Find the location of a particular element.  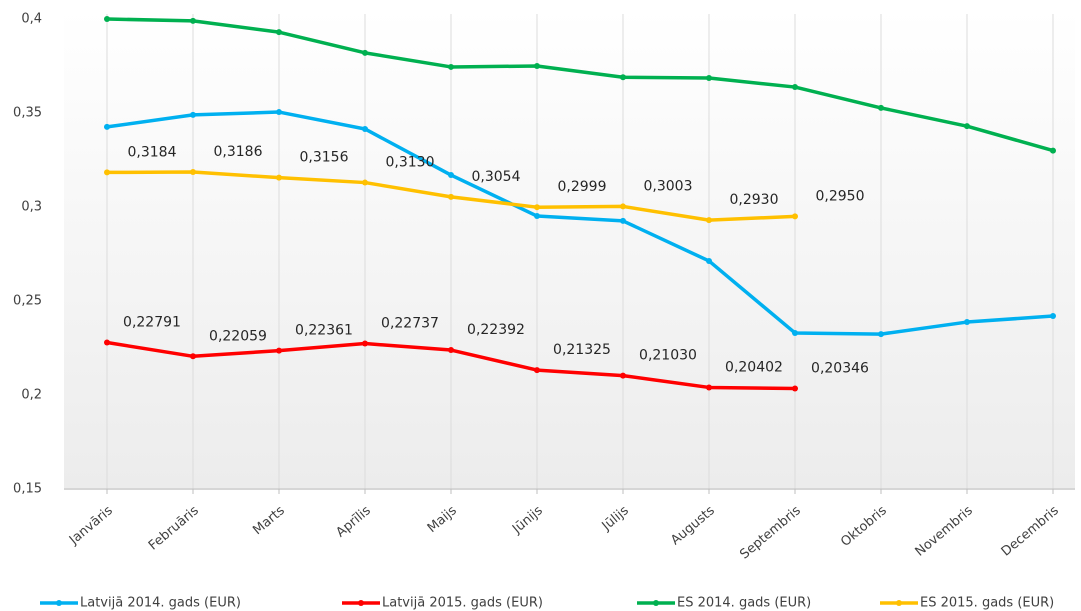

data-label: 0,3130 is located at coordinates (410, 163).